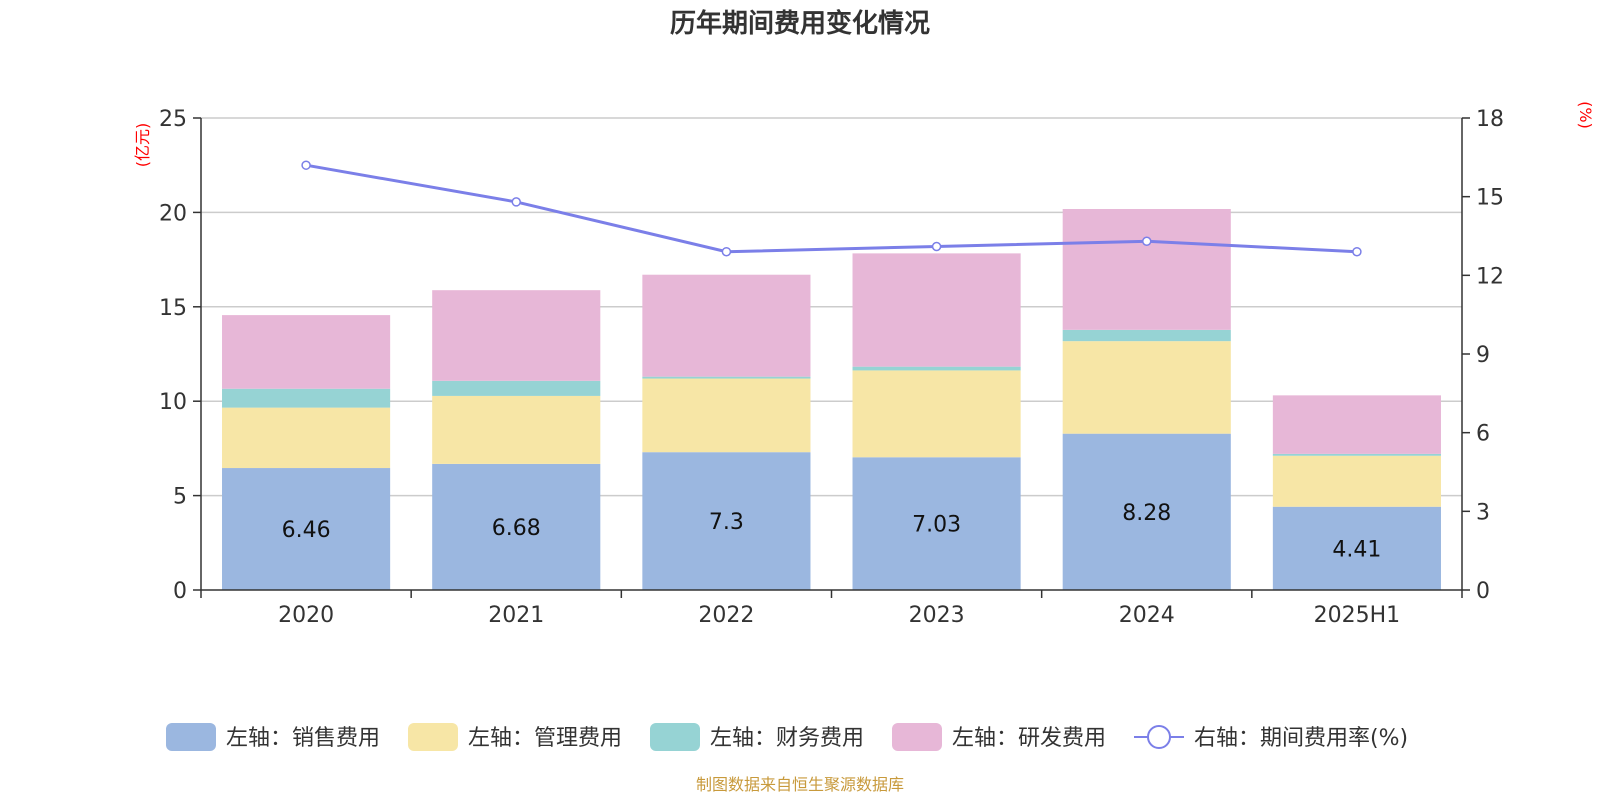 This screenshot has width=1600, height=800. What do you see at coordinates (306, 615) in the screenshot?
I see `x-axis-tick-label: 2020` at bounding box center [306, 615].